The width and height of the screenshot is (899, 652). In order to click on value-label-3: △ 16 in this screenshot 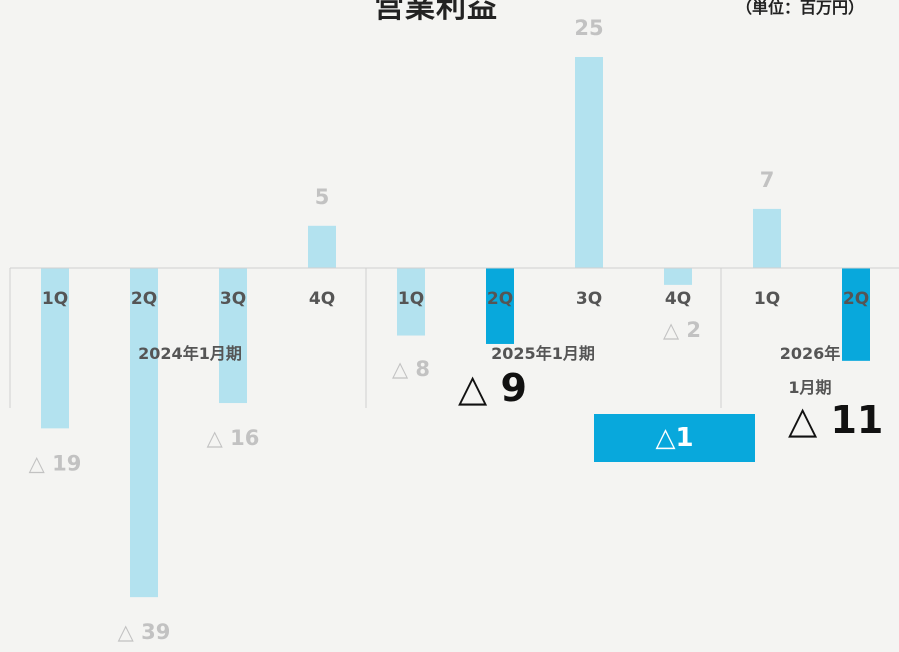, I will do `click(233, 438)`.